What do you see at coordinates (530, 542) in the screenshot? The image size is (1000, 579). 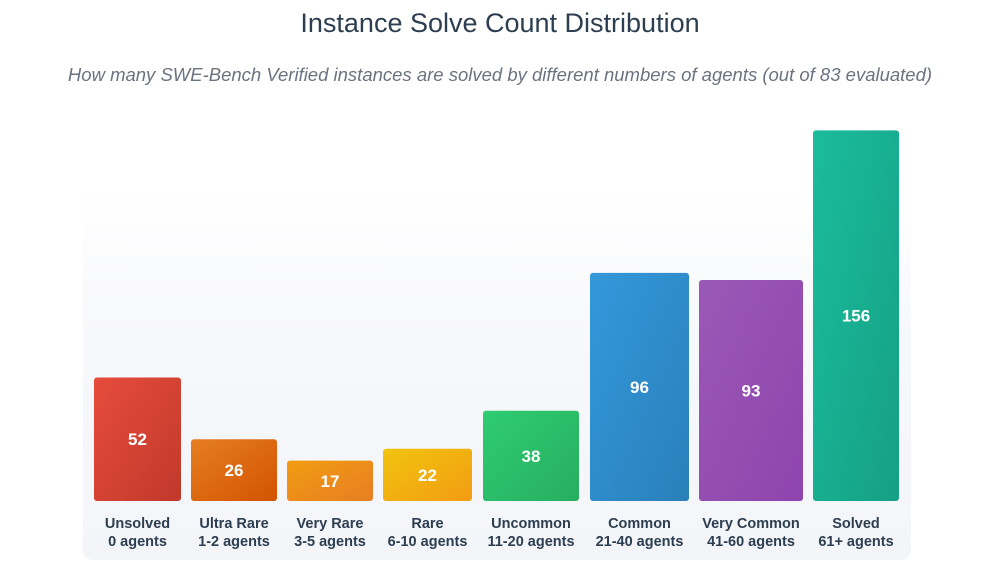 I see `category-range-label: 11-20 agents` at bounding box center [530, 542].